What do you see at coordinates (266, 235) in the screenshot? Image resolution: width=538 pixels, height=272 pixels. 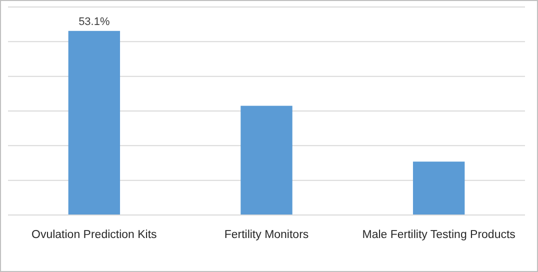 I see `x-tick-label: Fertility Monitors` at bounding box center [266, 235].